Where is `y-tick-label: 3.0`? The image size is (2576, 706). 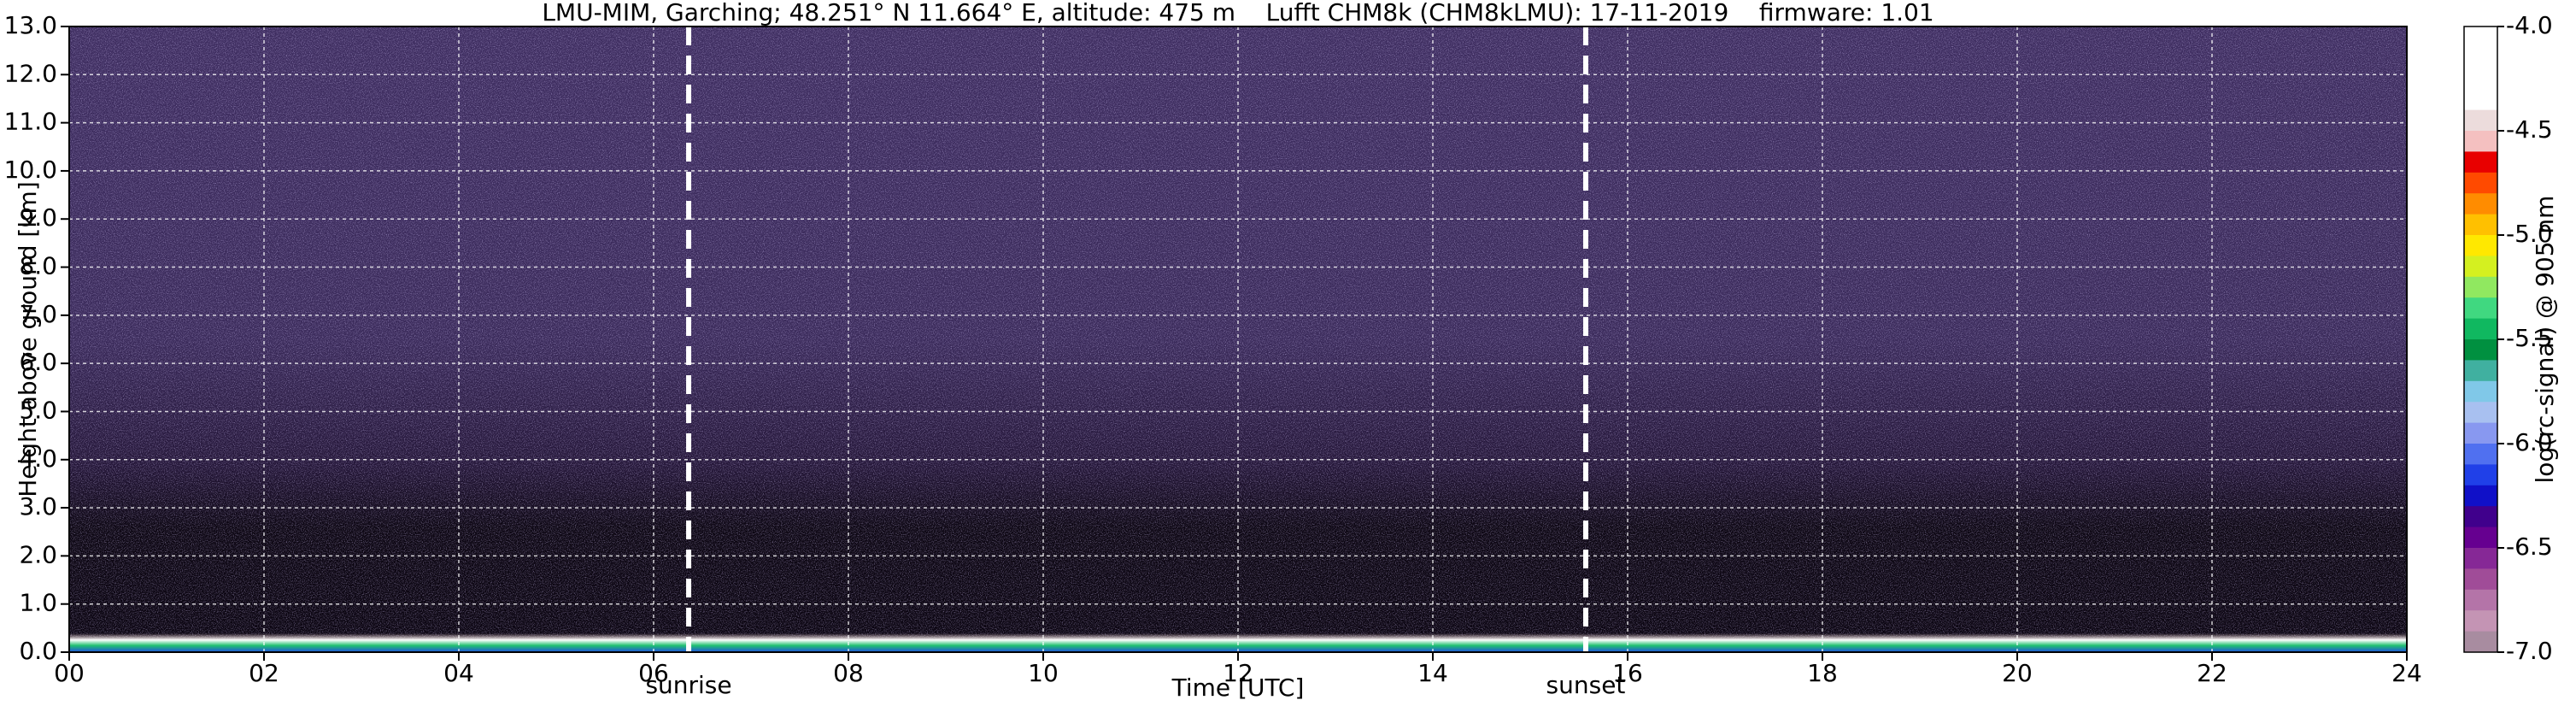
y-tick-label: 3.0 is located at coordinates (38, 506).